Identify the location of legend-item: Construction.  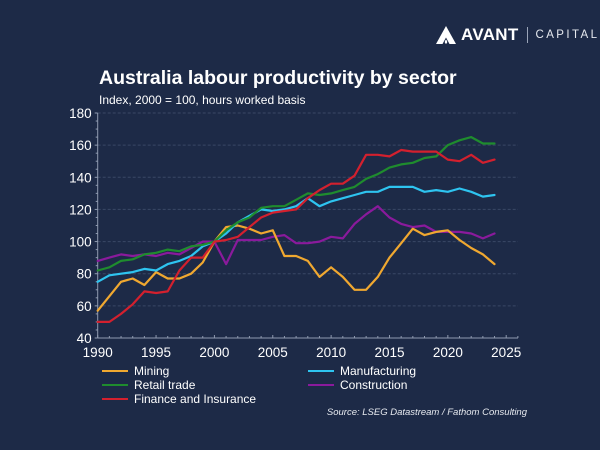
(357, 385).